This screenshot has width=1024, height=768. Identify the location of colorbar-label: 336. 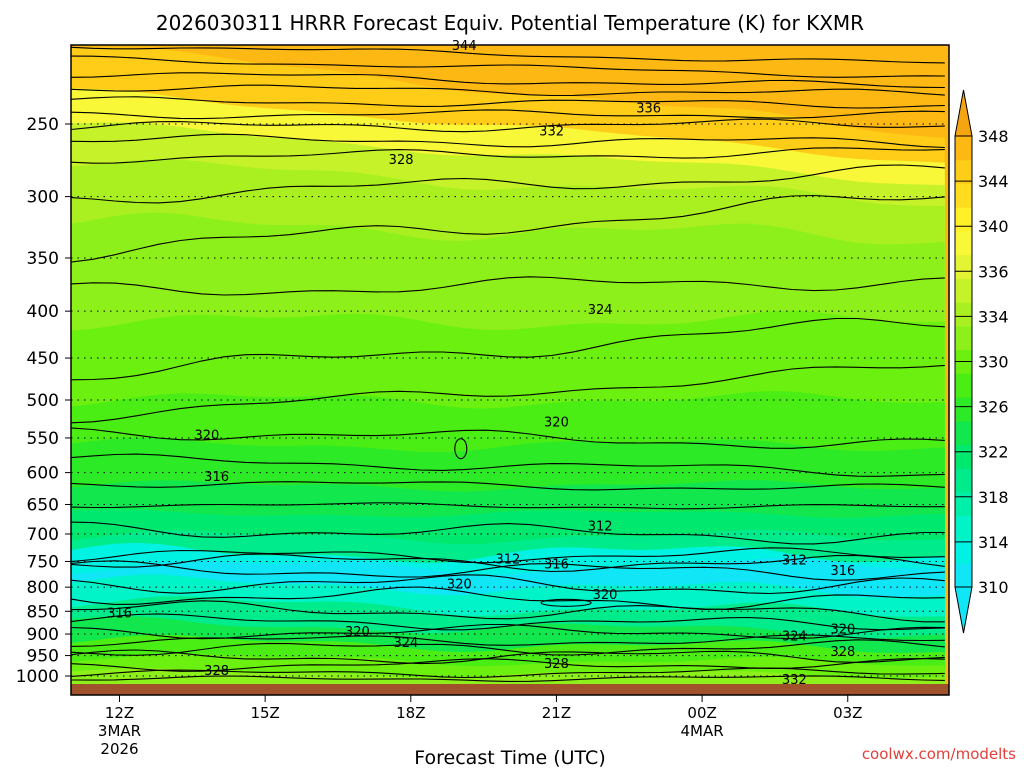
(993, 271).